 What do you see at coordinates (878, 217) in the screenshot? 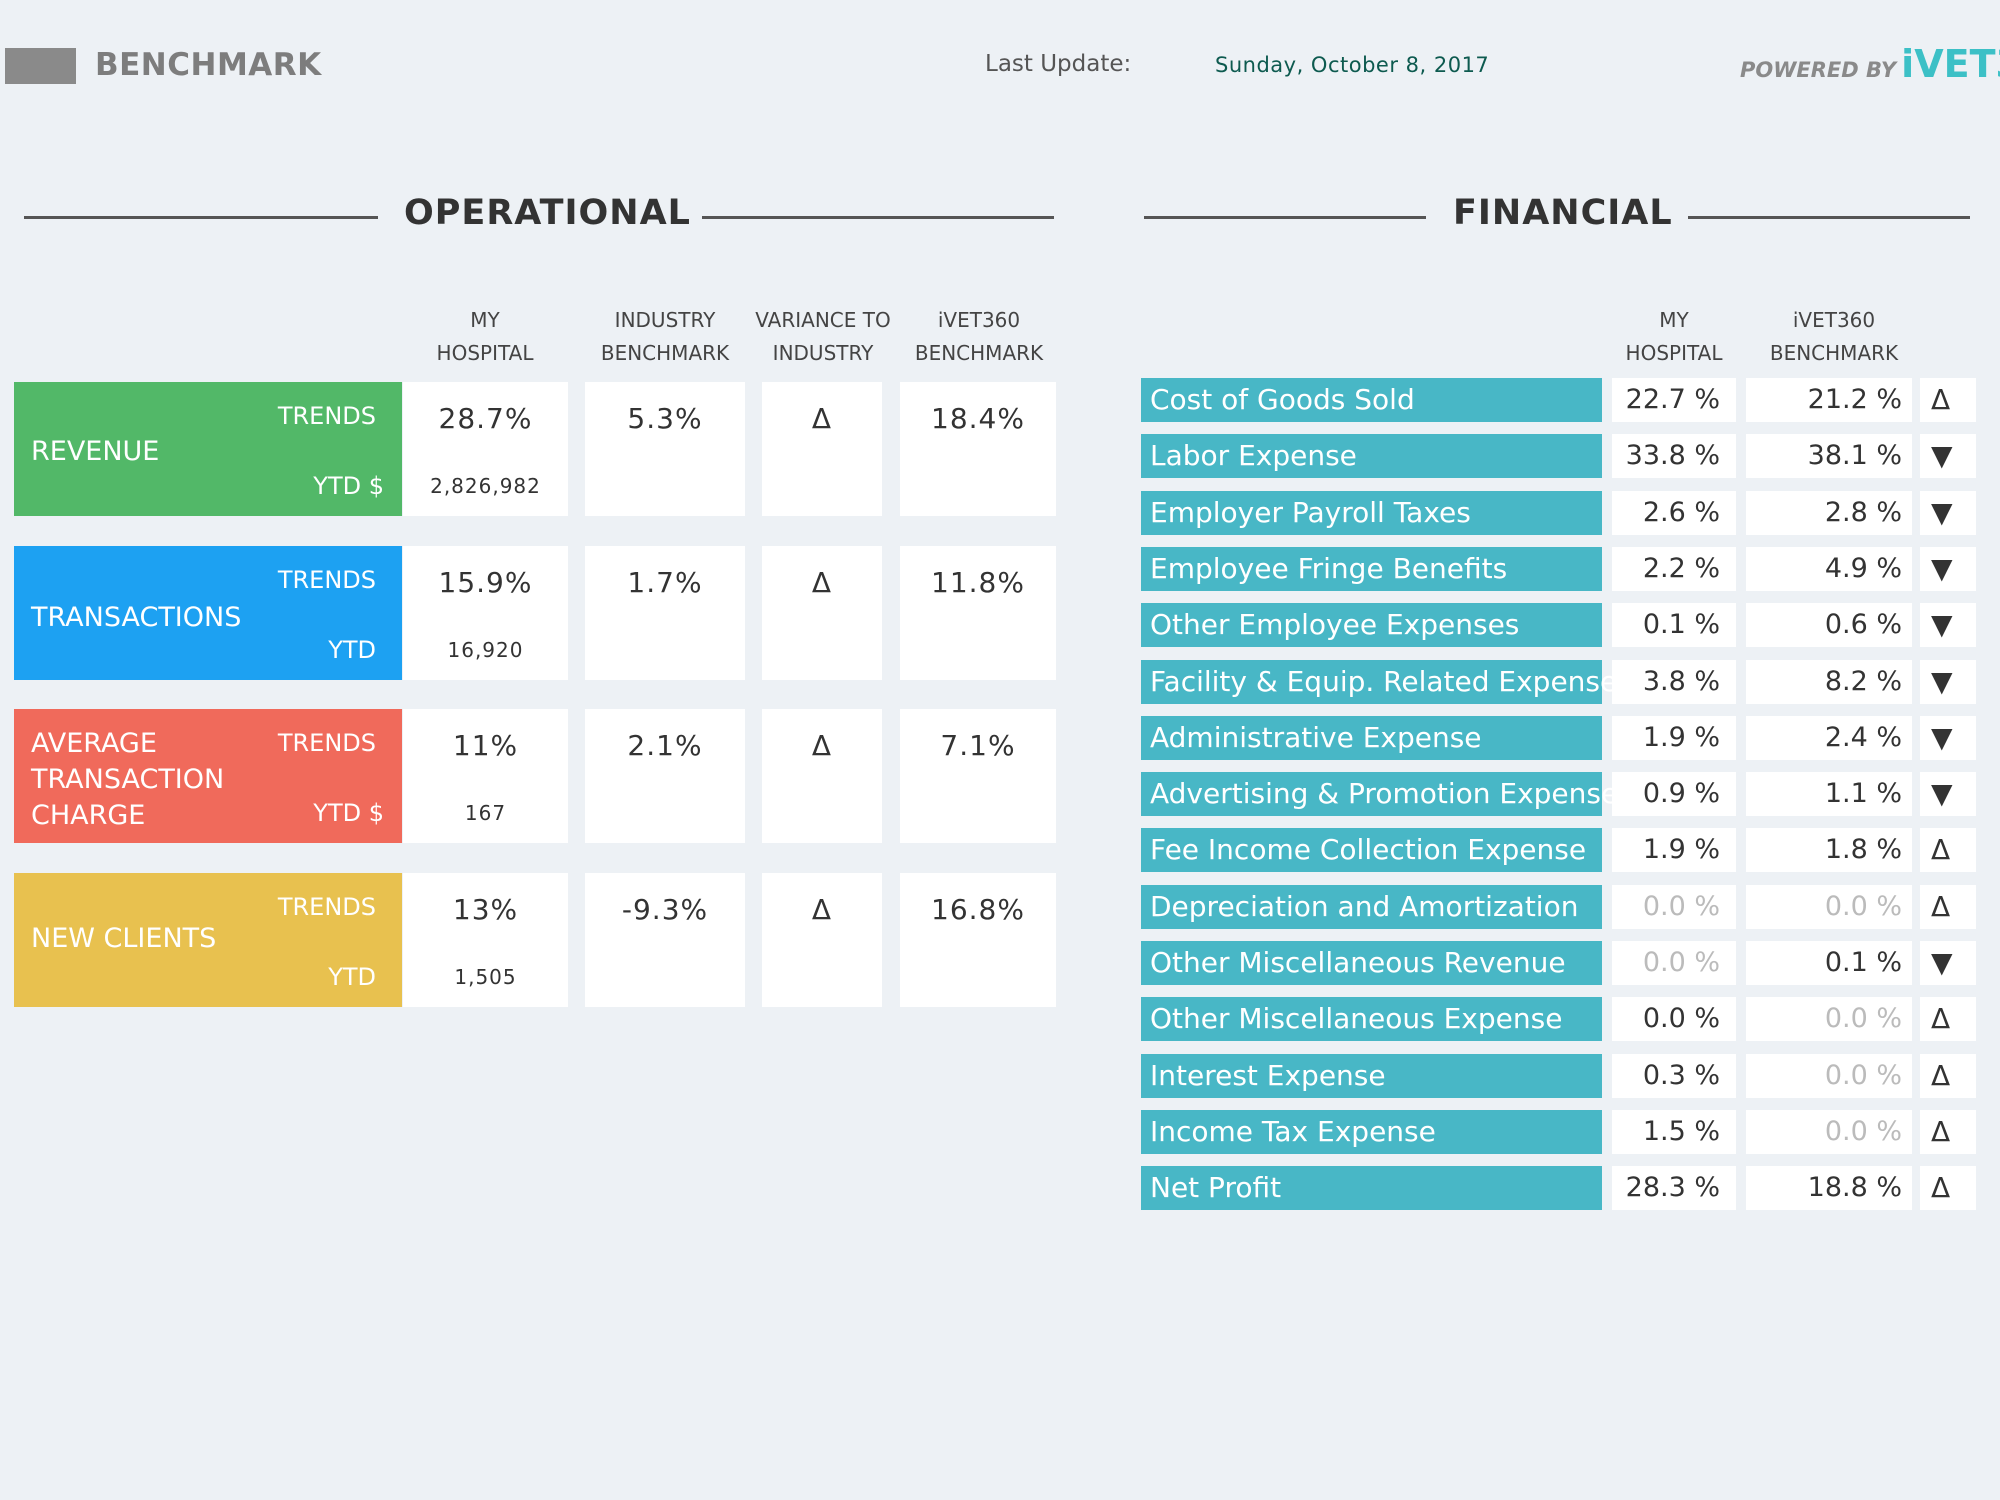
I see `operational-rule-right` at bounding box center [878, 217].